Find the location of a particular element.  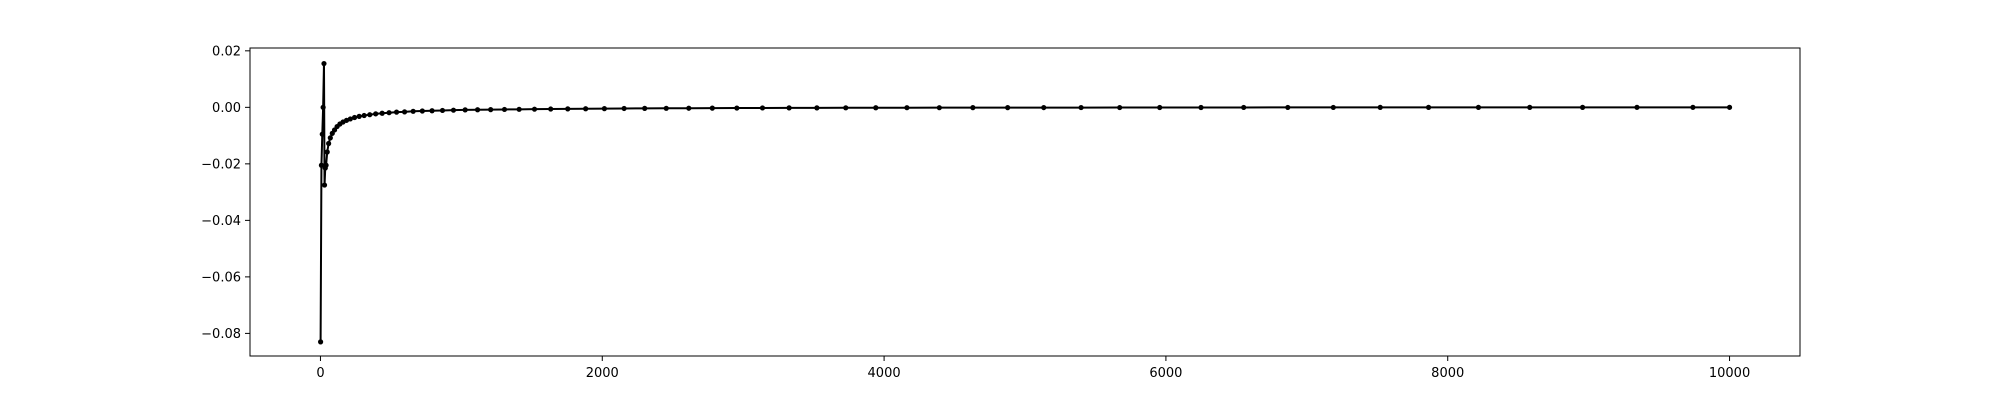

x-tick-label: 8000 is located at coordinates (1447, 373).